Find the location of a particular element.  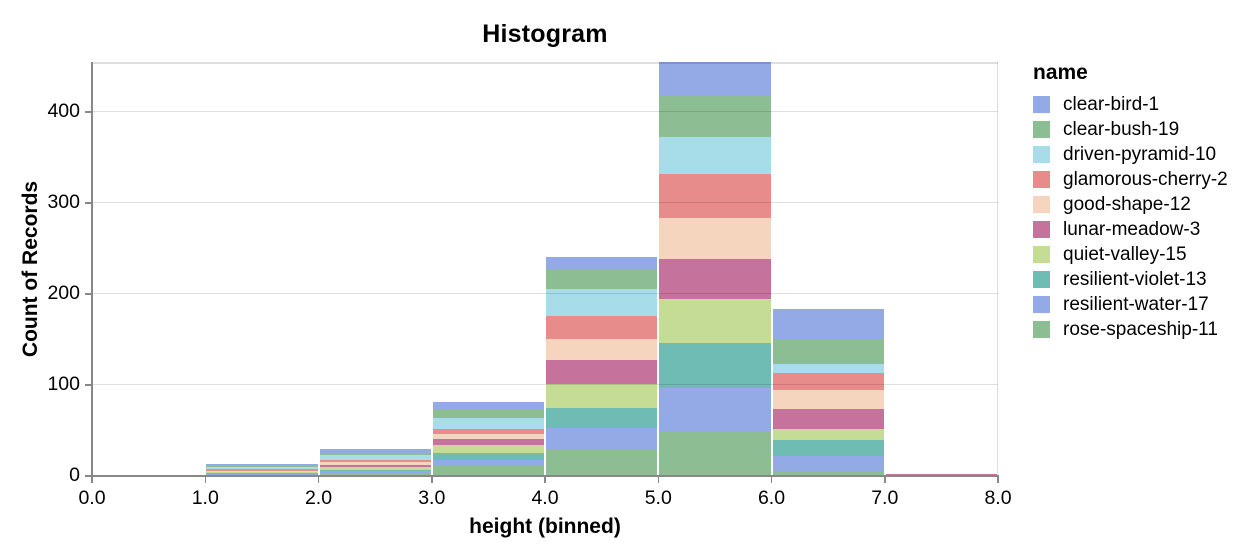

x-tick-label: 4.0 is located at coordinates (545, 498).